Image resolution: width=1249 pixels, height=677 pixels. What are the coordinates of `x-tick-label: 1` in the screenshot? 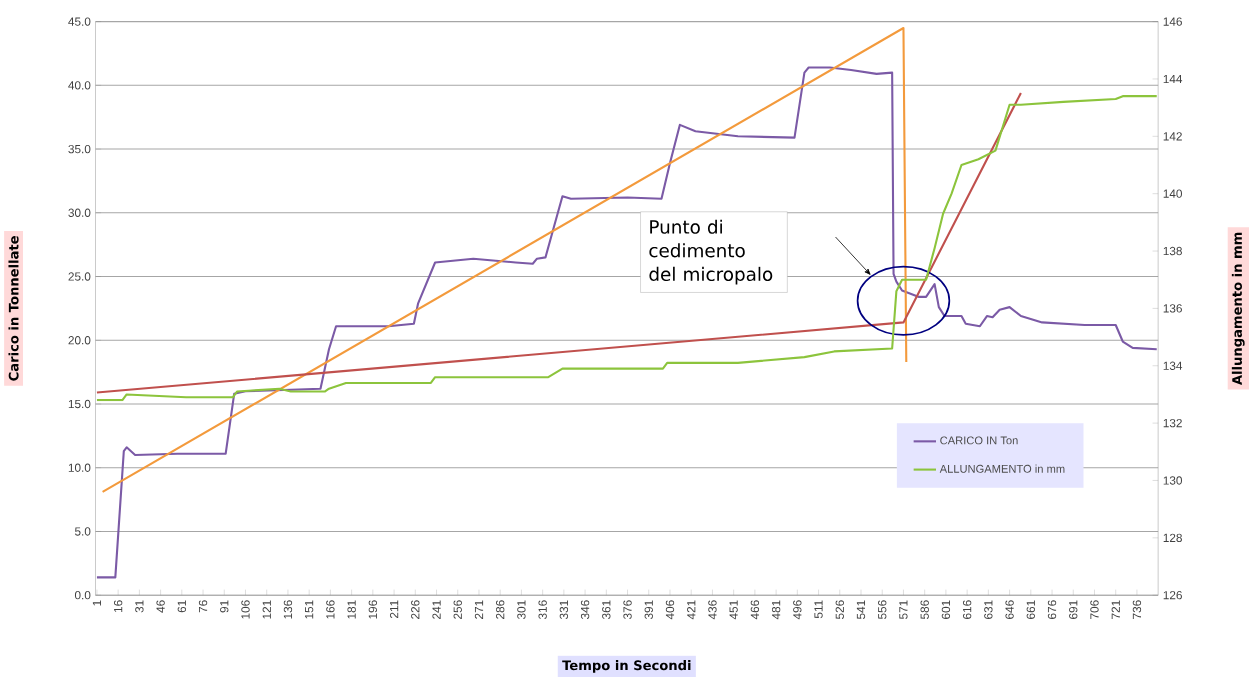 It's located at (96, 603).